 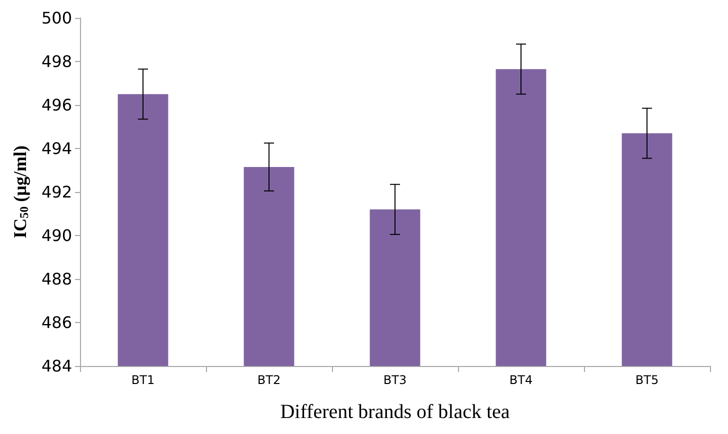 What do you see at coordinates (56, 61) in the screenshot?
I see `y-tick-label: 498` at bounding box center [56, 61].